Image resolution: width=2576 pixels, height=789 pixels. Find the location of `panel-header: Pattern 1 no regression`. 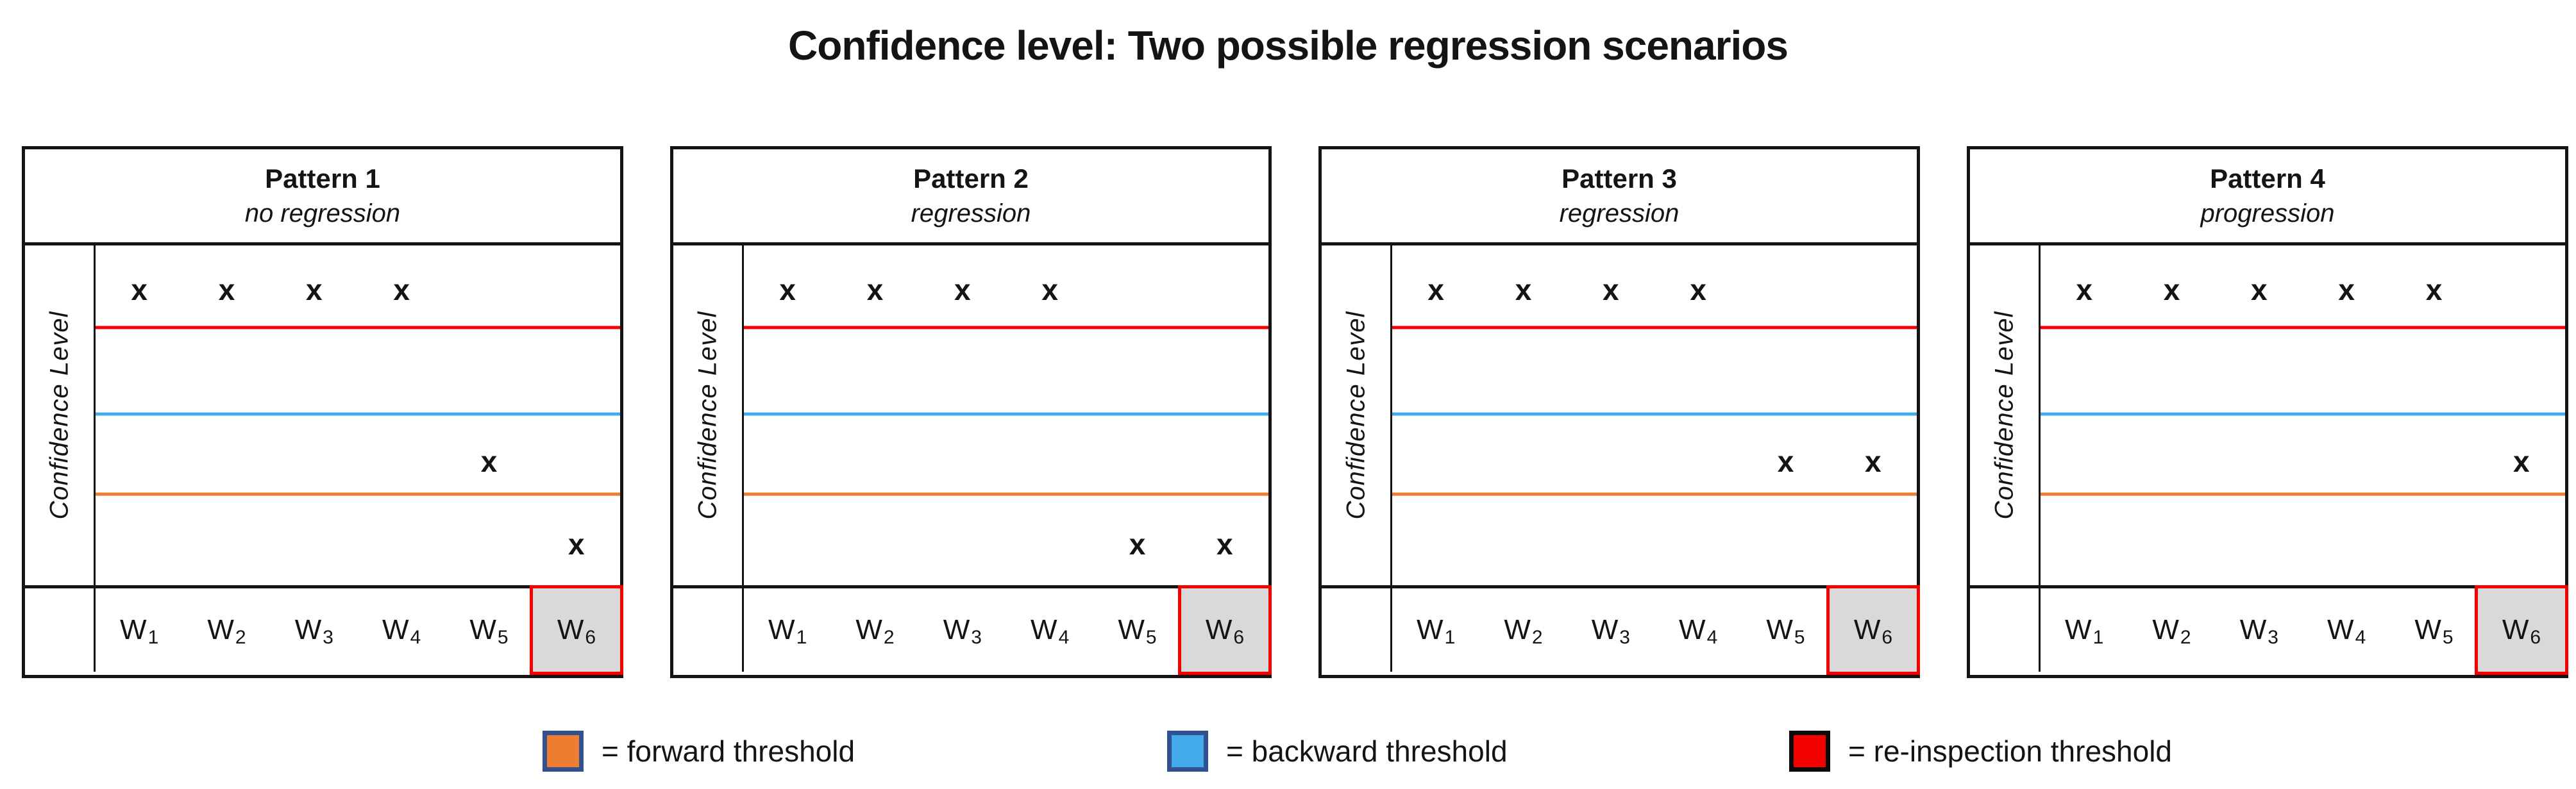

panel-header: Pattern 1 no regression is located at coordinates (322, 197).